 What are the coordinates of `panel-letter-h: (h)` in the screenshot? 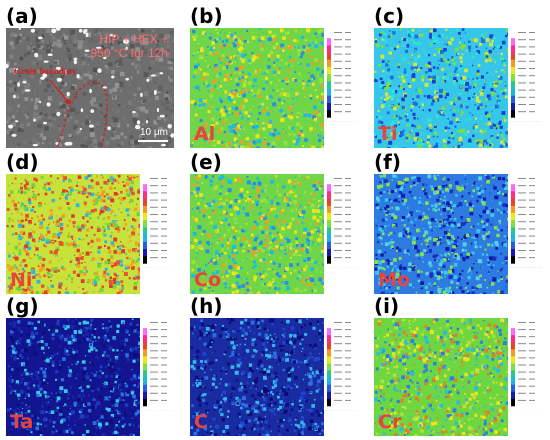 It's located at (206, 306).